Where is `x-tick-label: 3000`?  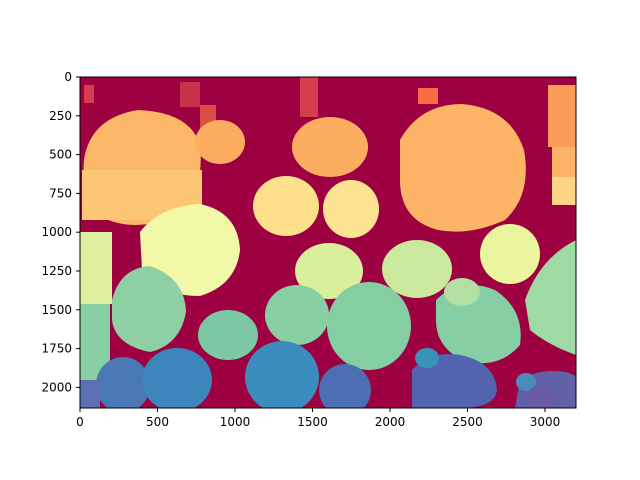
x-tick-label: 3000 is located at coordinates (545, 422).